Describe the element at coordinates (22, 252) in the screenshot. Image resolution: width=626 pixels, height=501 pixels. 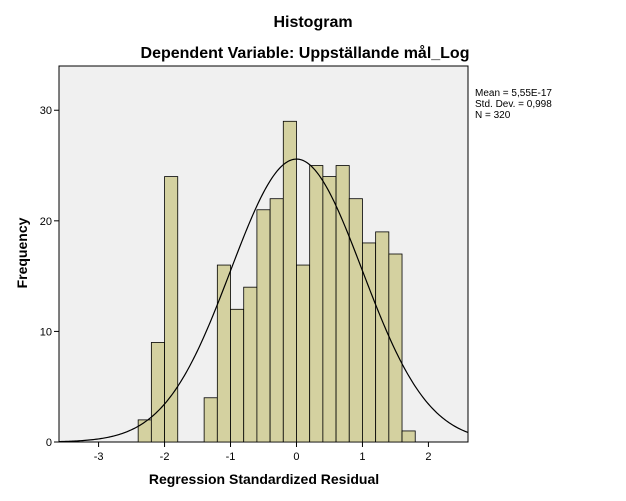
I see `y-axis-label: Frequency` at that location.